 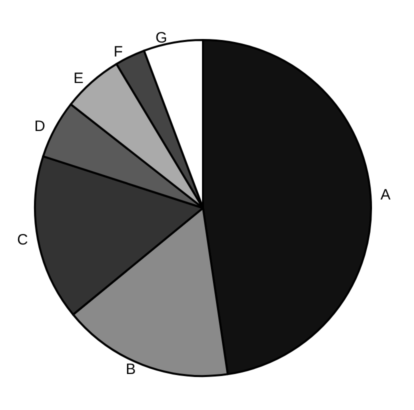 I want to click on slice-label: G, so click(x=161, y=37).